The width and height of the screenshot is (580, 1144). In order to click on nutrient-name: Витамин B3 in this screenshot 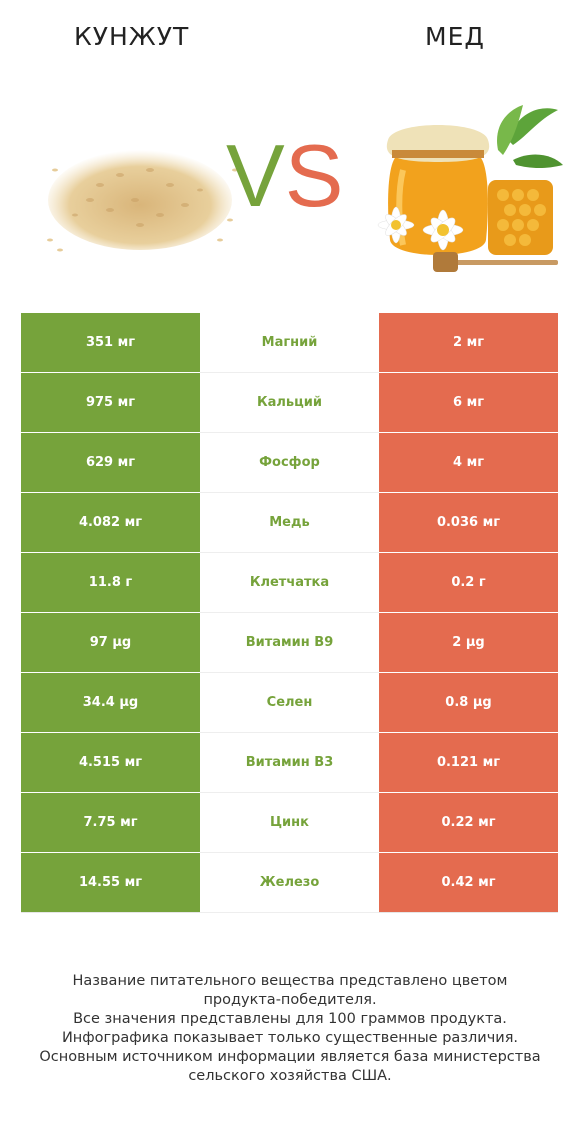, I will do `click(289, 762)`.